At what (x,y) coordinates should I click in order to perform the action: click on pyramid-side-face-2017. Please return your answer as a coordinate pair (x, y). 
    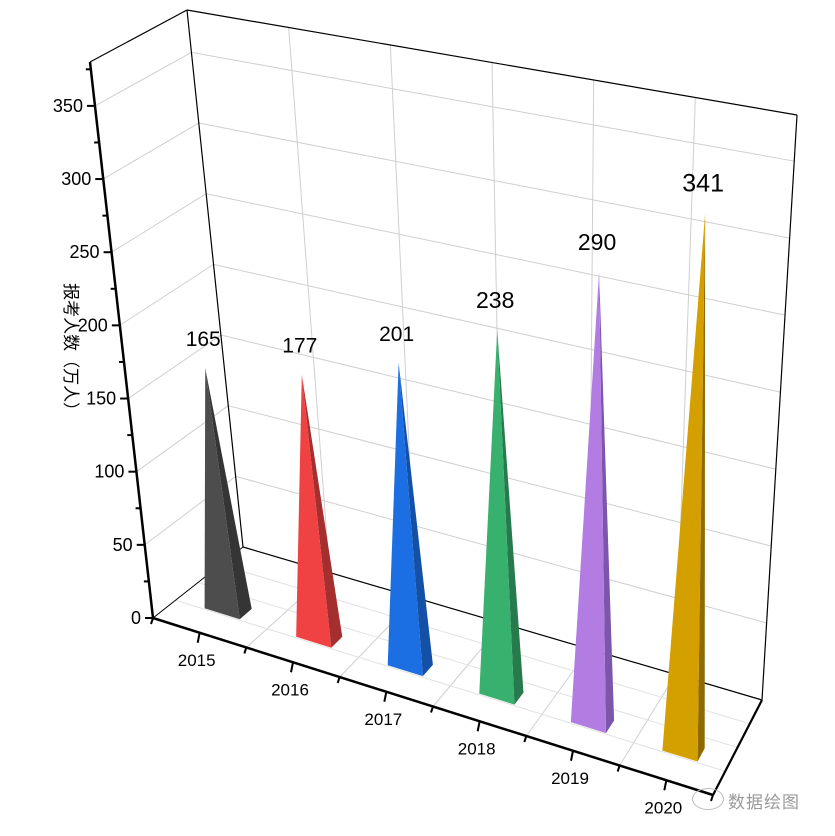
    Looking at the image, I should click on (415, 519).